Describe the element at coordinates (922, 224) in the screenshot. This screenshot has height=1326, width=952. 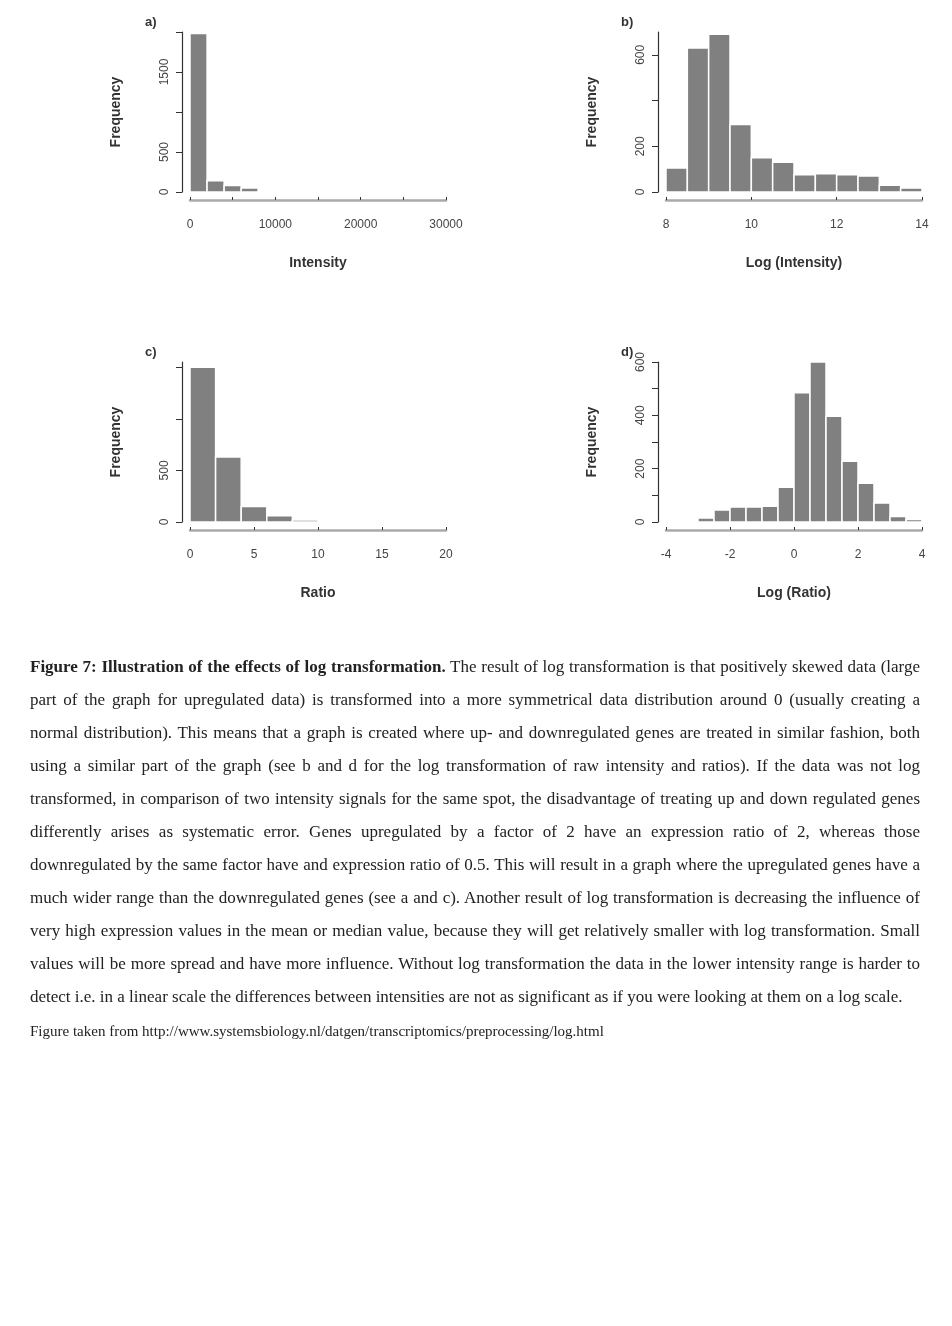
I see `x-tick-label: 14` at that location.